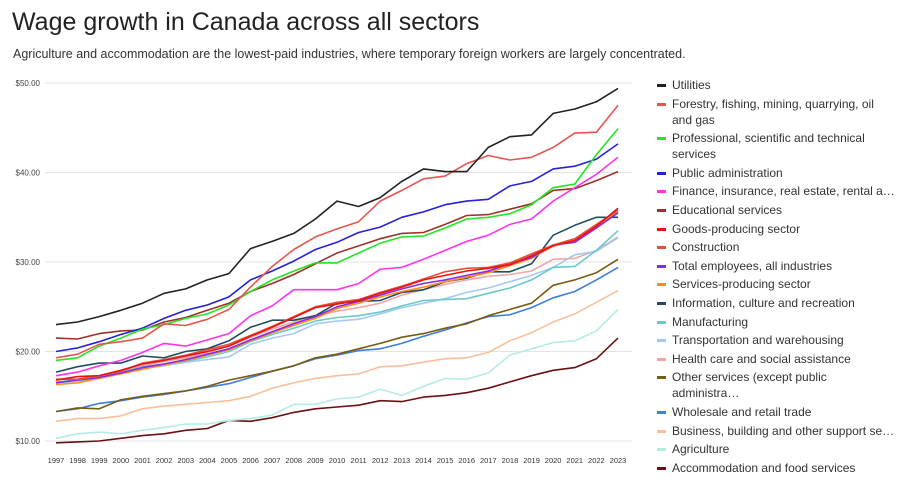 The width and height of the screenshot is (900, 479). Describe the element at coordinates (531, 460) in the screenshot. I see `x-tick-label: 2019` at that location.